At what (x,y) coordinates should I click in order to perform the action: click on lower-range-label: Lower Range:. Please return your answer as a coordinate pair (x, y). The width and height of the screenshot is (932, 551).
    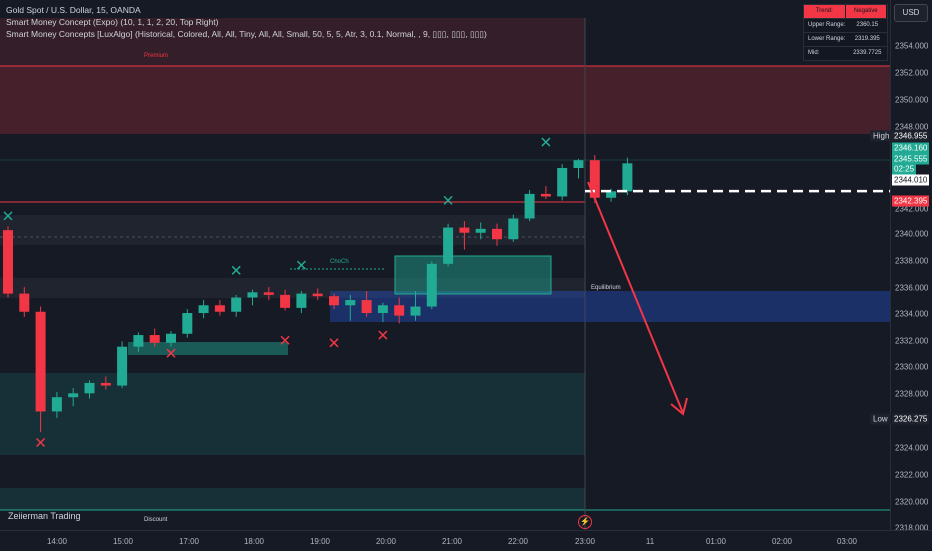
    Looking at the image, I should click on (827, 39).